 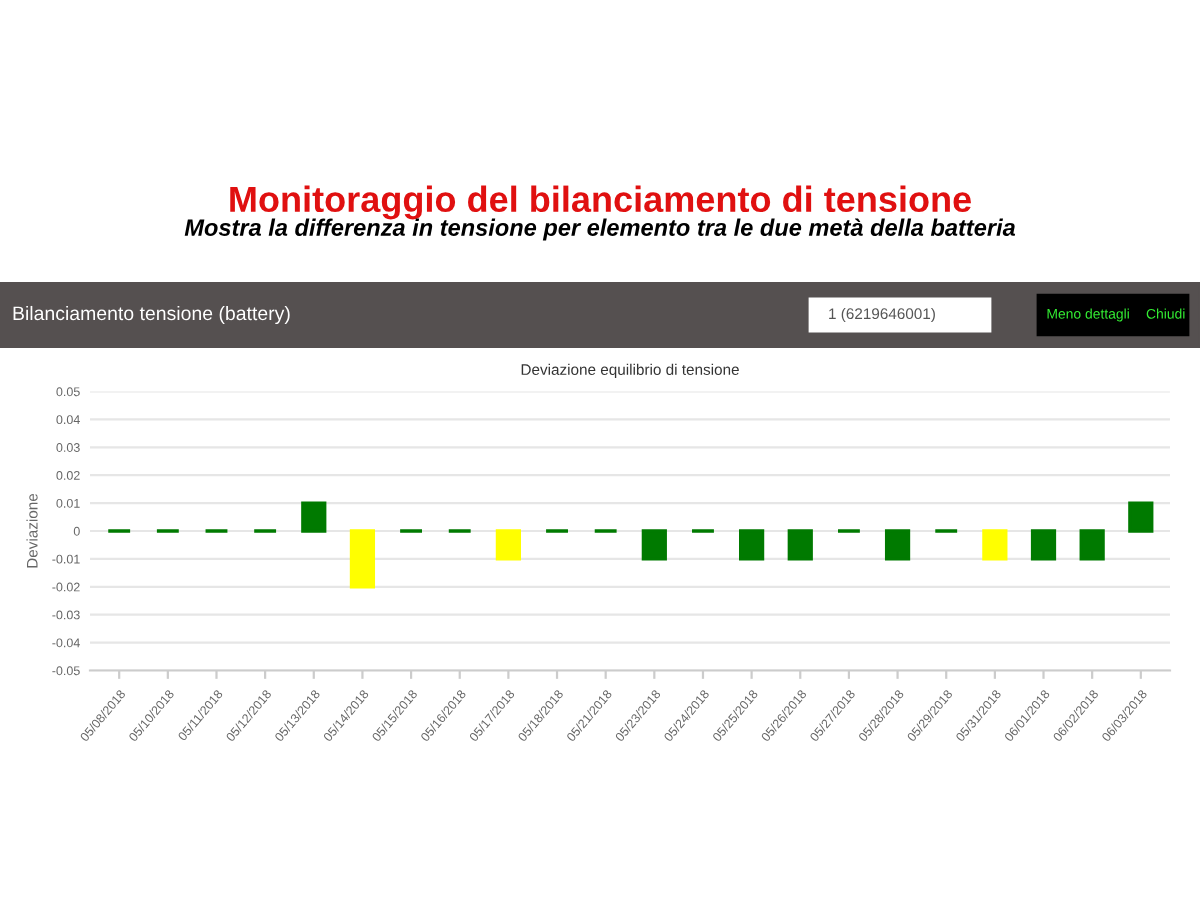 What do you see at coordinates (600, 229) in the screenshot?
I see `text: Mostra la differenza in tensione per elemento tra le due metà della batteria` at bounding box center [600, 229].